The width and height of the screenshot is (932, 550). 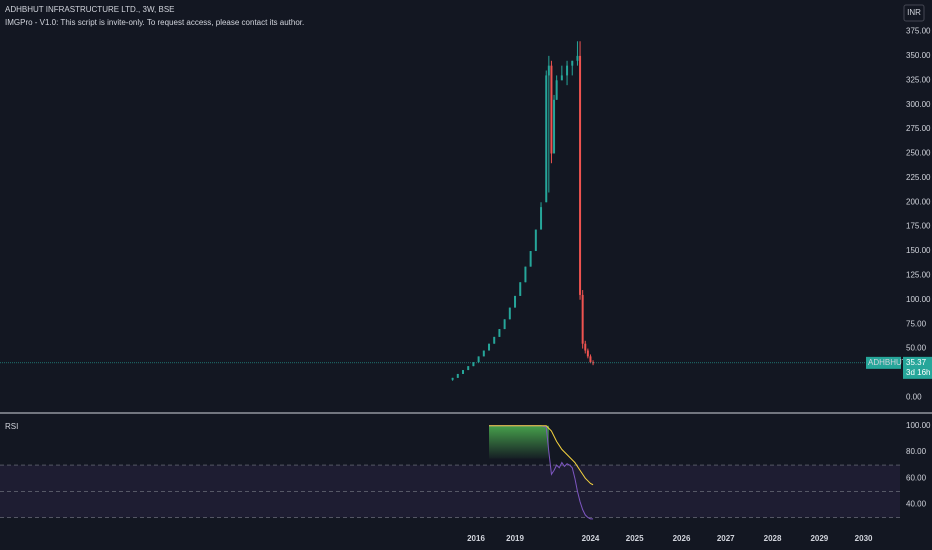 What do you see at coordinates (11, 426) in the screenshot?
I see `rsi-title: RSI` at bounding box center [11, 426].